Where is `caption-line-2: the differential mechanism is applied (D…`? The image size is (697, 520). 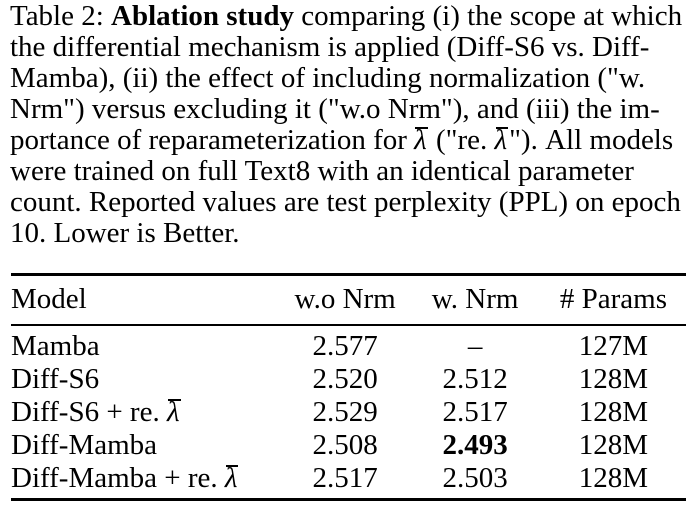
caption-line-2: the differential mechanism is applied (D… is located at coordinates (330, 47).